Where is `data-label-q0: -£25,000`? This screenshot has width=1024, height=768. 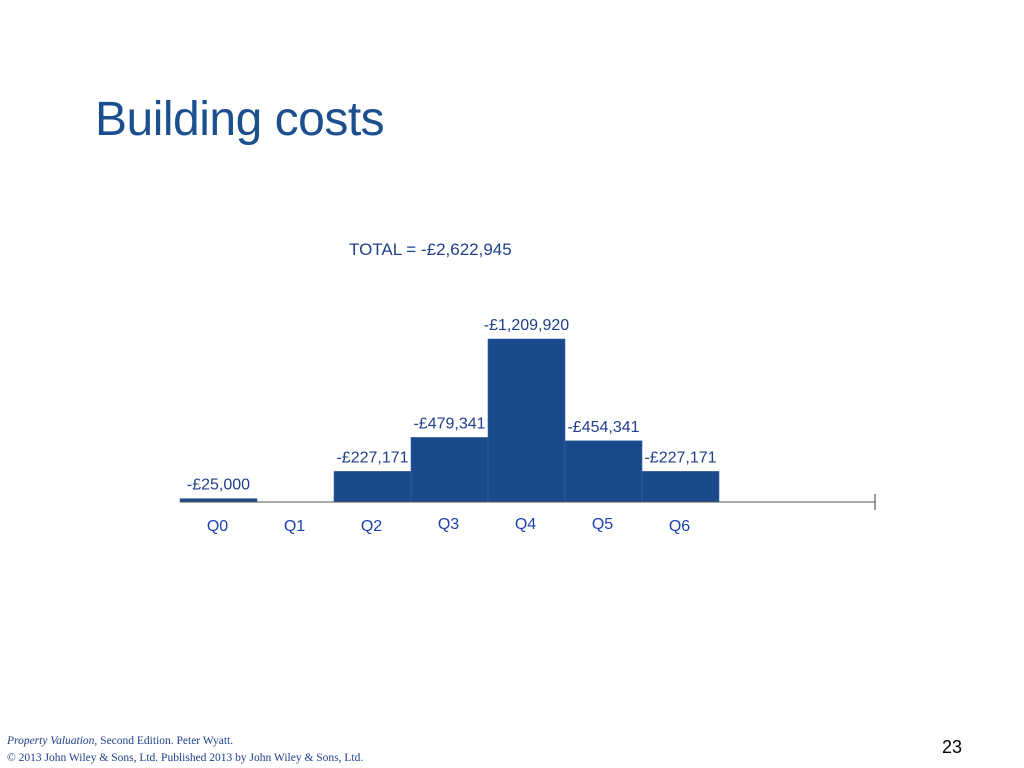 data-label-q0: -£25,000 is located at coordinates (218, 485).